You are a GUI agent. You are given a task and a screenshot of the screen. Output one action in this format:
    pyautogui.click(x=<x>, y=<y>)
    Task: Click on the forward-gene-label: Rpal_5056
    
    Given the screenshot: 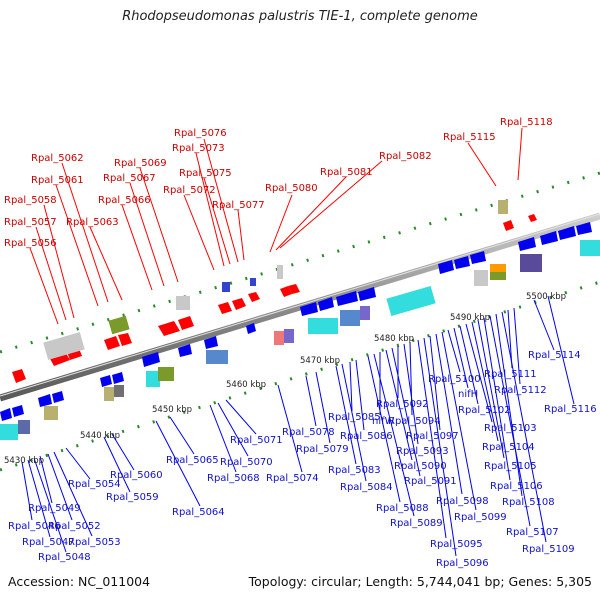 What is the action you would take?
    pyautogui.click(x=30, y=243)
    